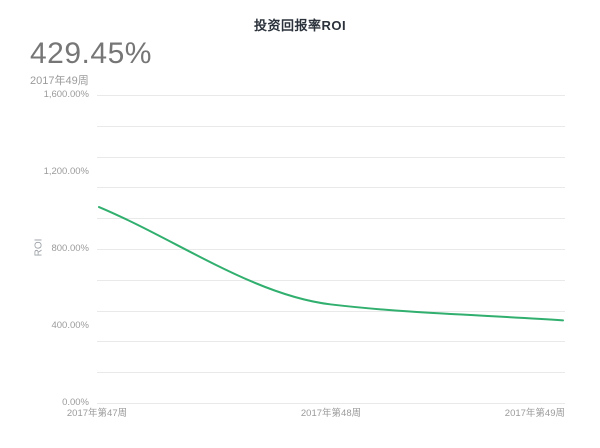 This screenshot has width=600, height=448. Describe the element at coordinates (331, 413) in the screenshot. I see `x-tick-label: 2017年第48周` at that location.